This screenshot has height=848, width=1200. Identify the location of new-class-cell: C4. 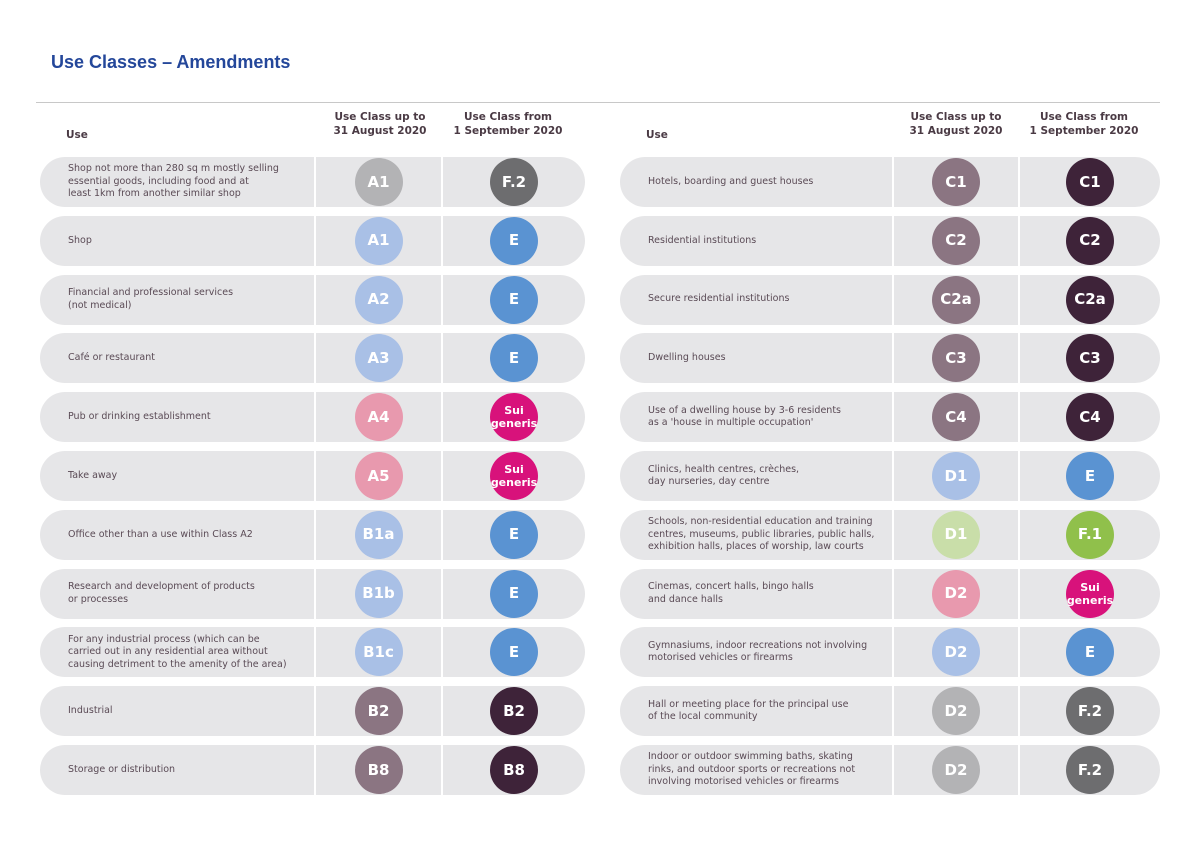
(1090, 417).